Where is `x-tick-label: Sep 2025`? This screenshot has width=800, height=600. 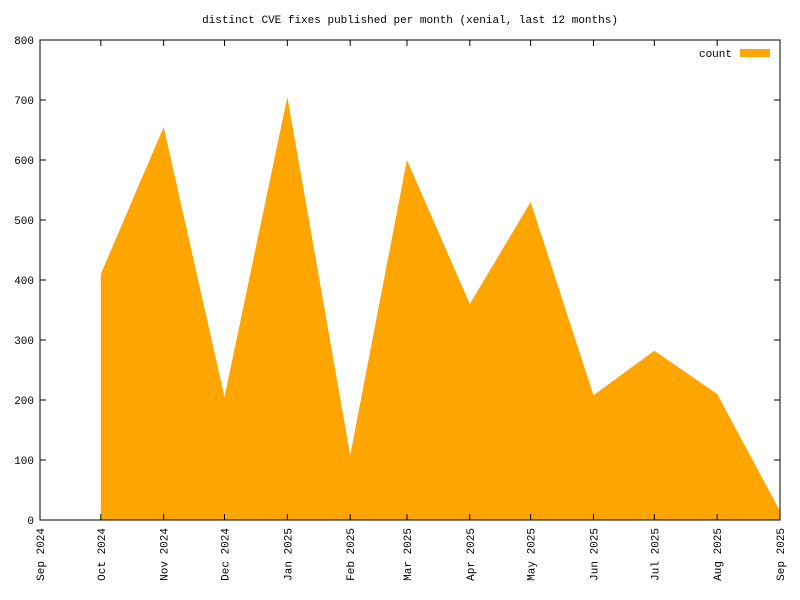 x-tick-label: Sep 2025 is located at coordinates (782, 554).